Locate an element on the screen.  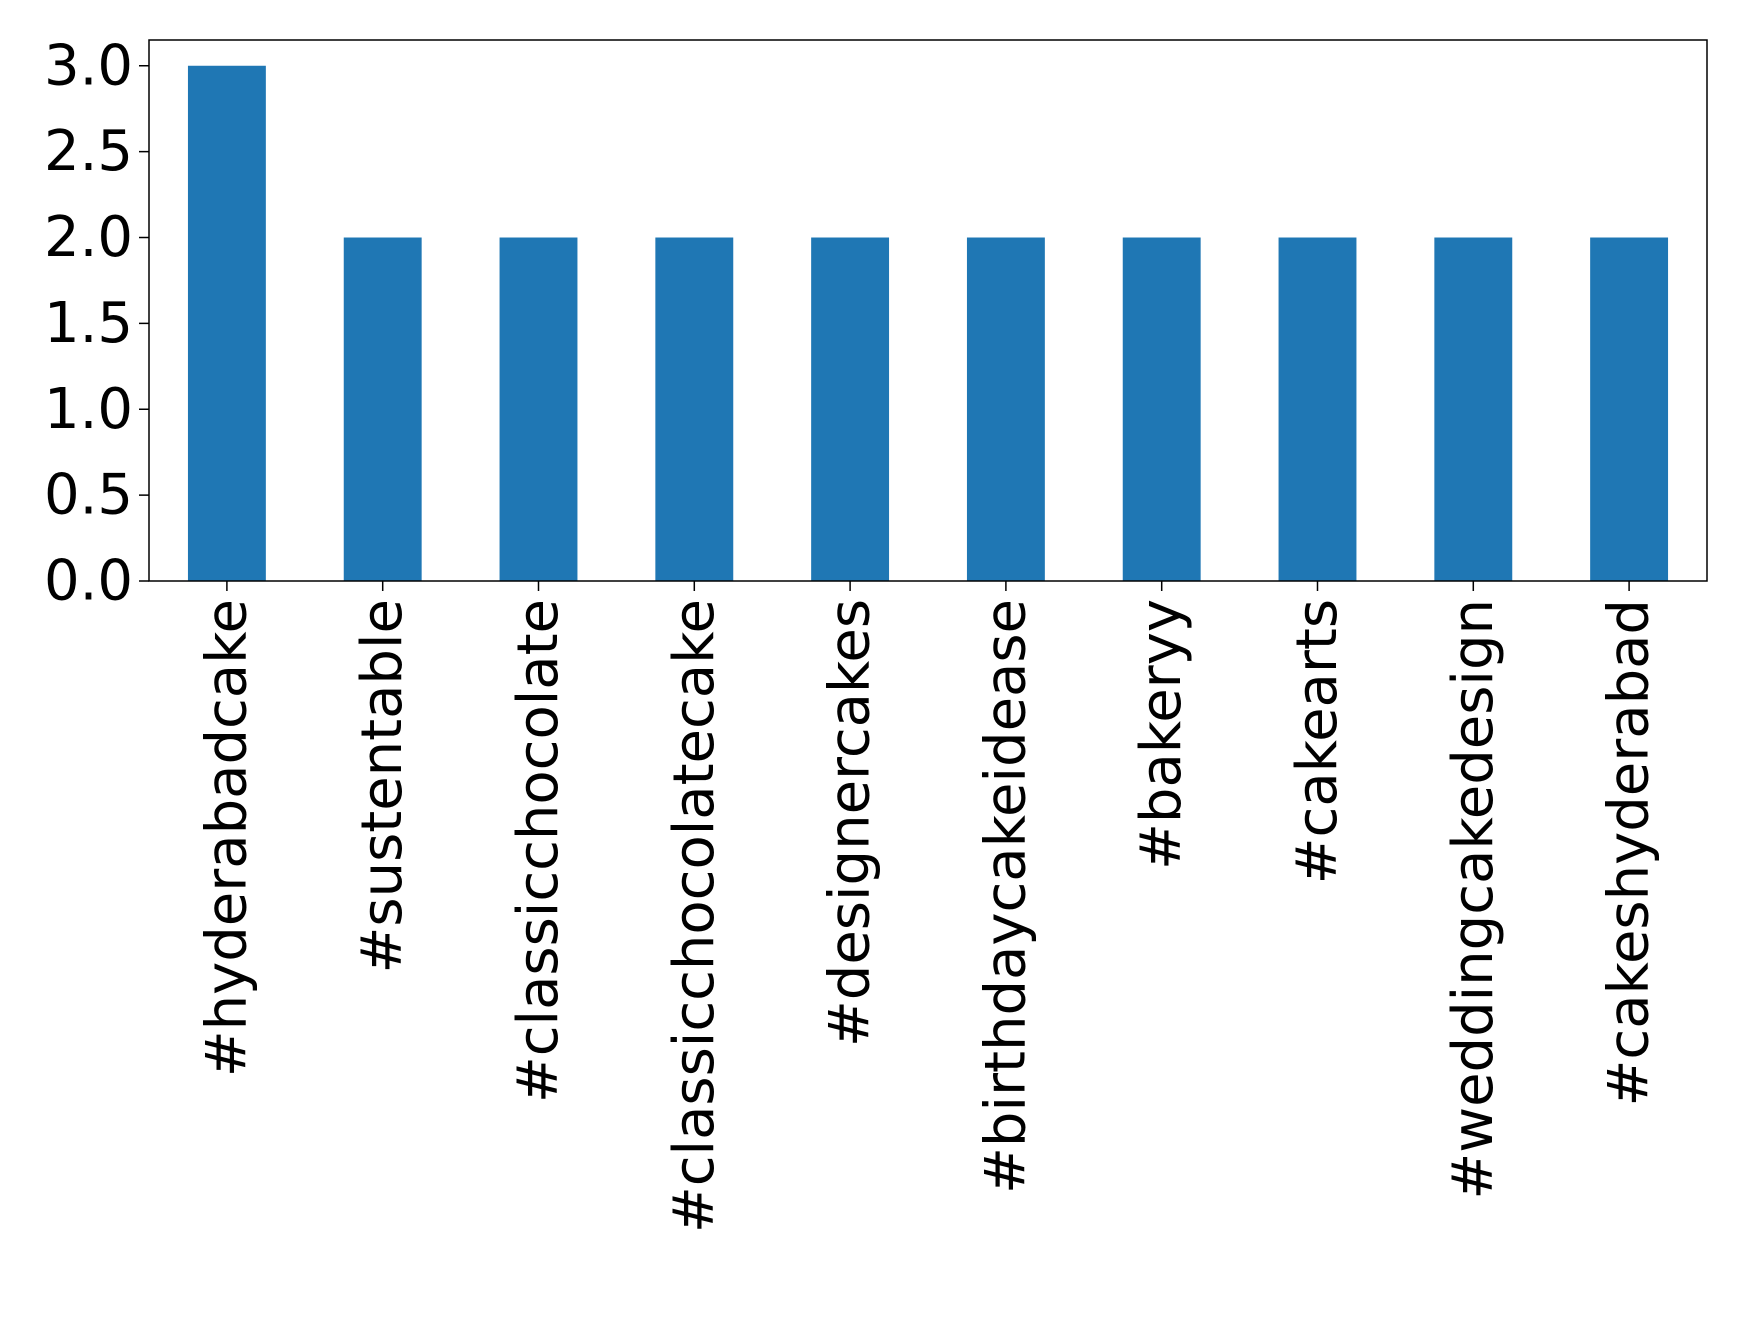
y-tick-label: 3.0 is located at coordinates (88, 65).